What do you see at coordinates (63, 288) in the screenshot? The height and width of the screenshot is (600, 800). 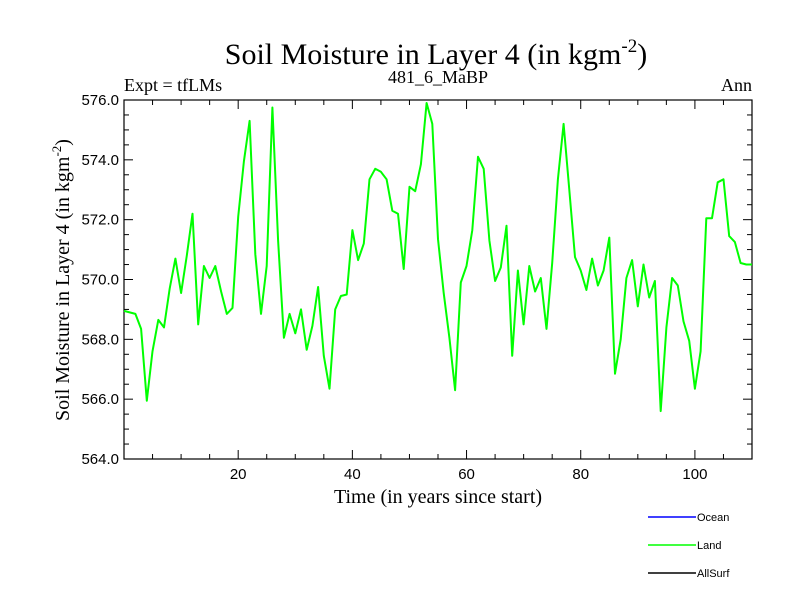 I see `y-axis-label-main: Soil Moisture in Layer 4 (in kgm` at bounding box center [63, 288].